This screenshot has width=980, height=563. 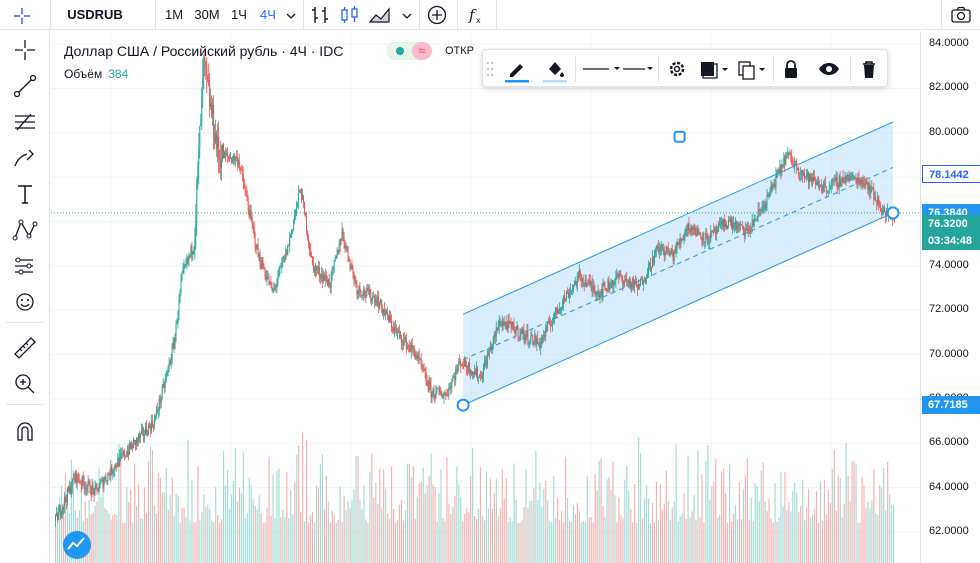 I want to click on symbol-search-button: USDRUB, so click(x=95, y=14).